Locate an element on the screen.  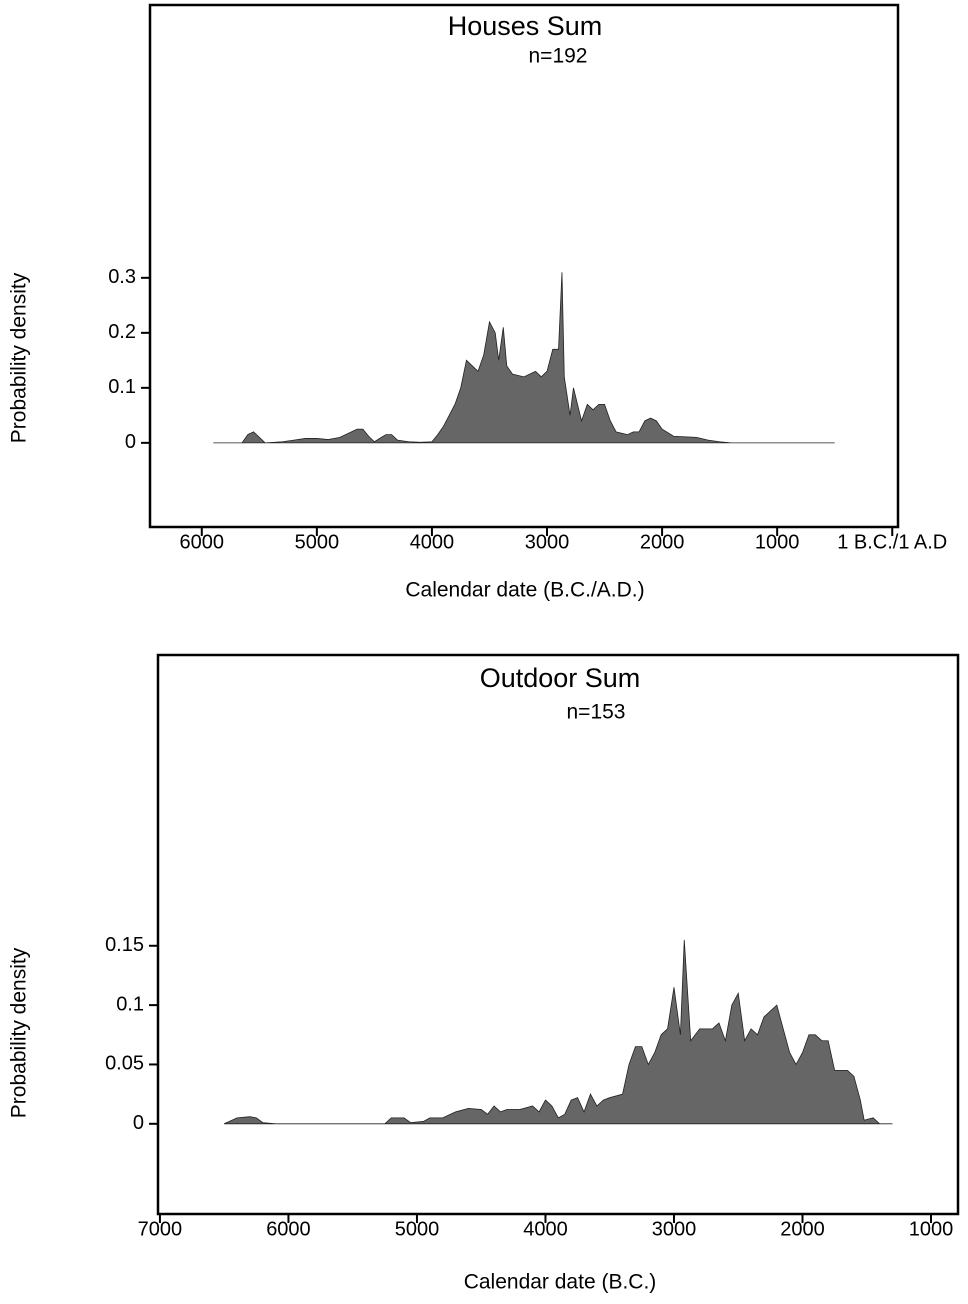
y-tick-label: 0.3 is located at coordinates (122, 277).